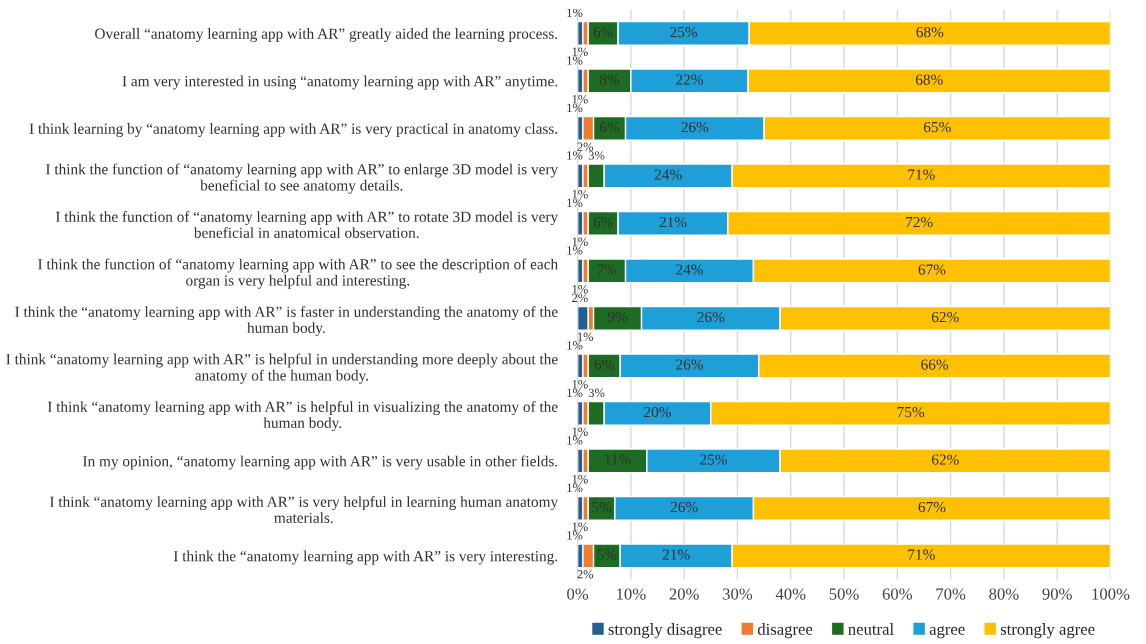 The height and width of the screenshot is (644, 1146). What do you see at coordinates (607, 269) in the screenshot?
I see `data-label: 7%` at bounding box center [607, 269].